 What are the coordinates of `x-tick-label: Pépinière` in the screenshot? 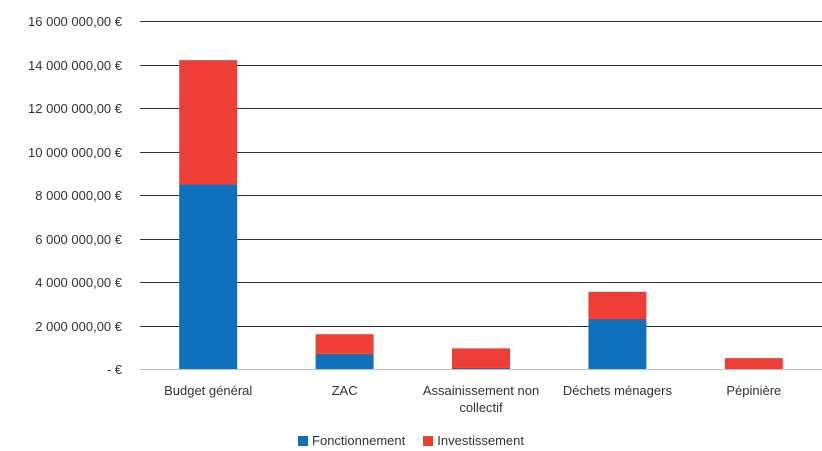 It's located at (753, 390).